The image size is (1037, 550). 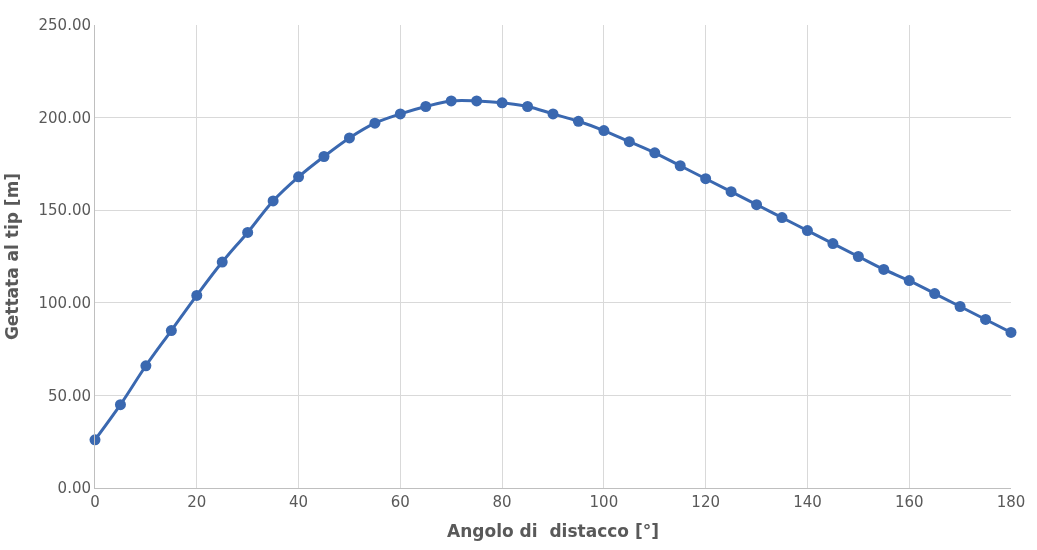 I want to click on x-tick-label: 80, so click(x=502, y=502).